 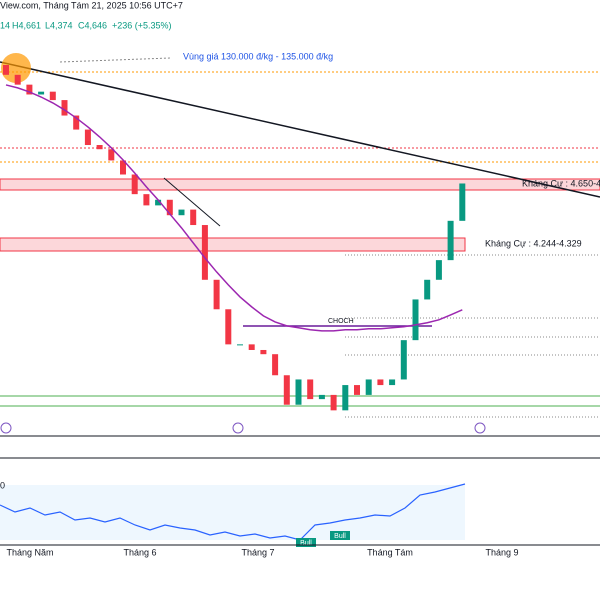 I want to click on indicator-level: 0, so click(x=2, y=485).